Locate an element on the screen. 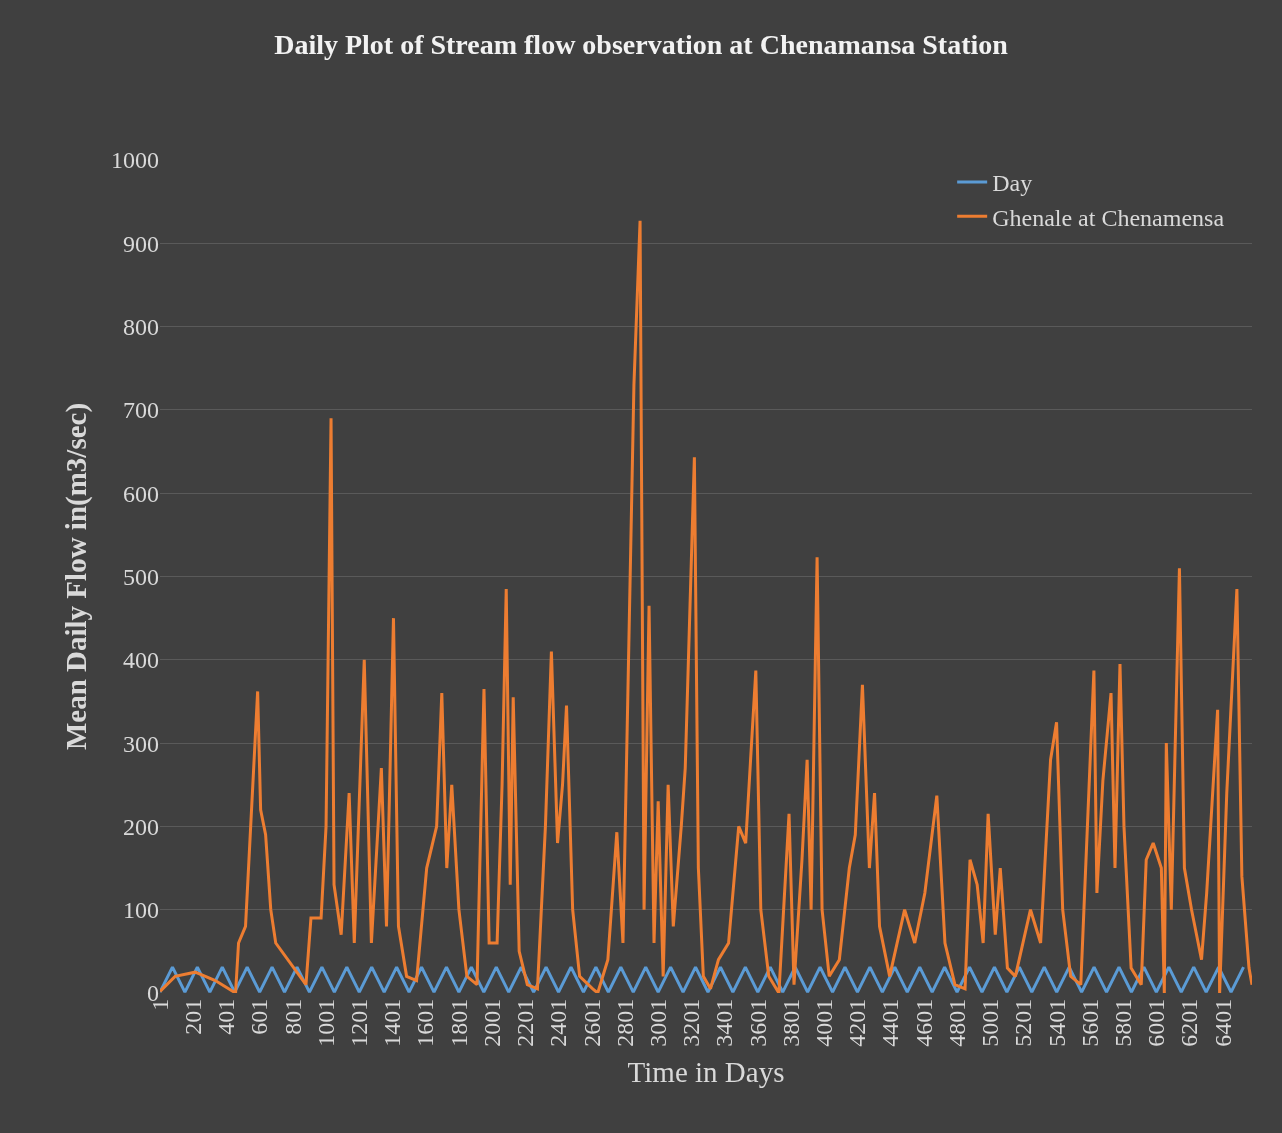 The height and width of the screenshot is (1133, 1282). x-tick-label: 5201 is located at coordinates (1023, 1022).